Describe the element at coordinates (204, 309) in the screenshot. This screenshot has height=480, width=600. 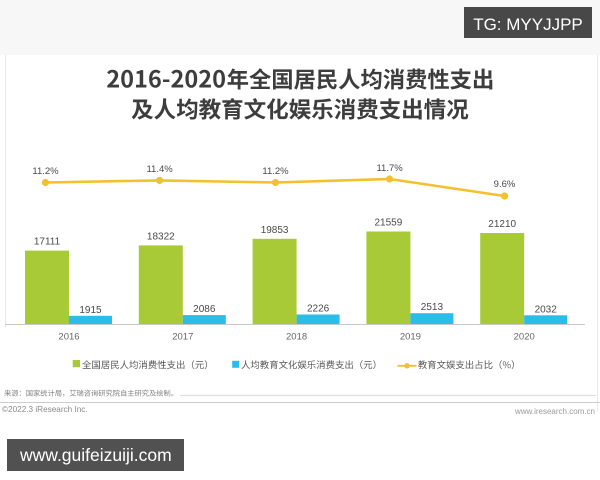
I see `svg-text: 2086` at that location.